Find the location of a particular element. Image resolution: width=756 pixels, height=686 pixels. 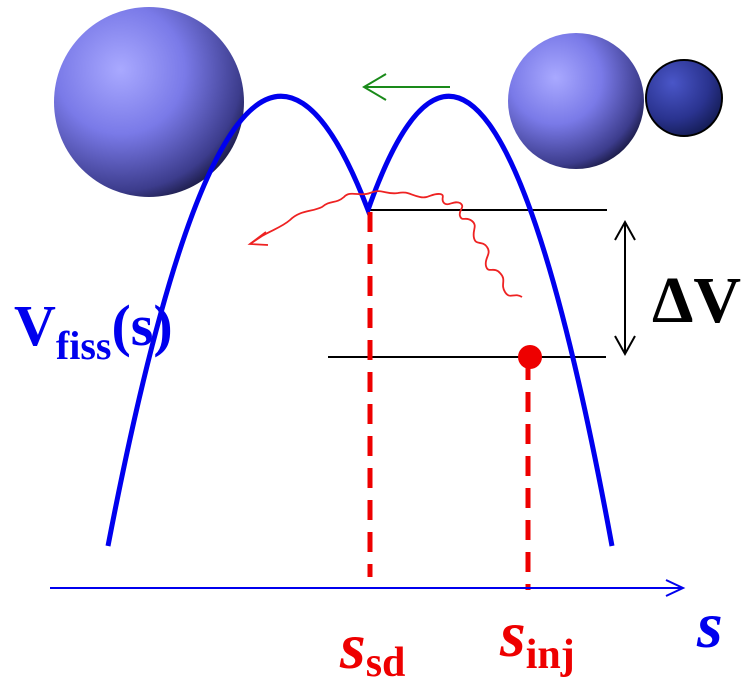

injection-label: sinj is located at coordinates (537, 638).